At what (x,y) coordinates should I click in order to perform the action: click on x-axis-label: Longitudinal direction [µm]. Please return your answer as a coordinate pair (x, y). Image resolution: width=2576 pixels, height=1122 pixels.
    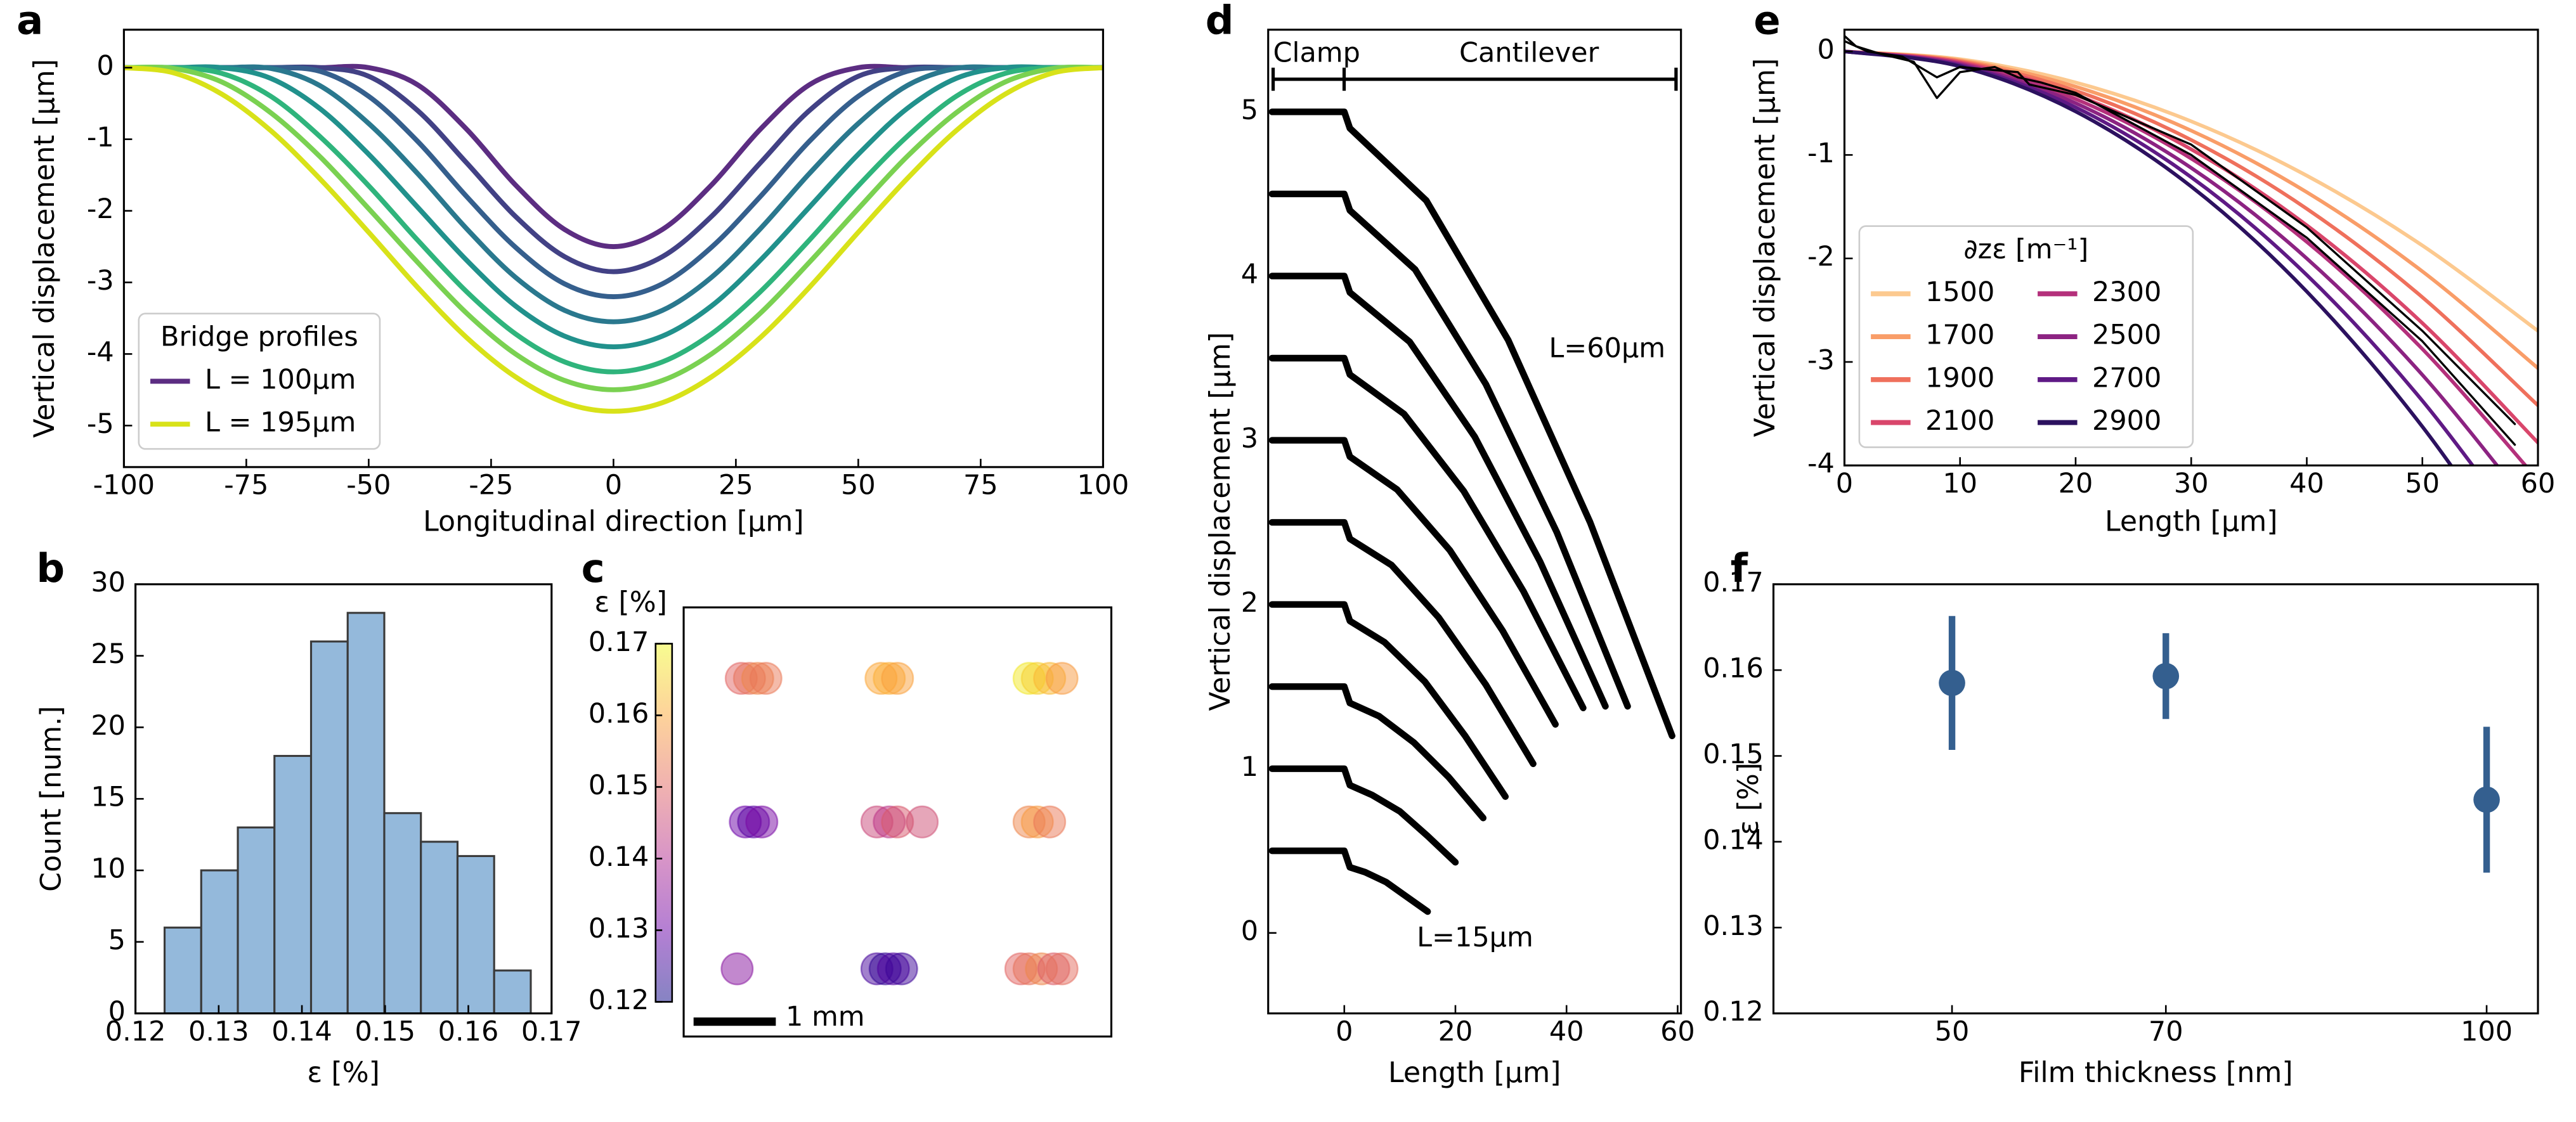
    Looking at the image, I should click on (613, 521).